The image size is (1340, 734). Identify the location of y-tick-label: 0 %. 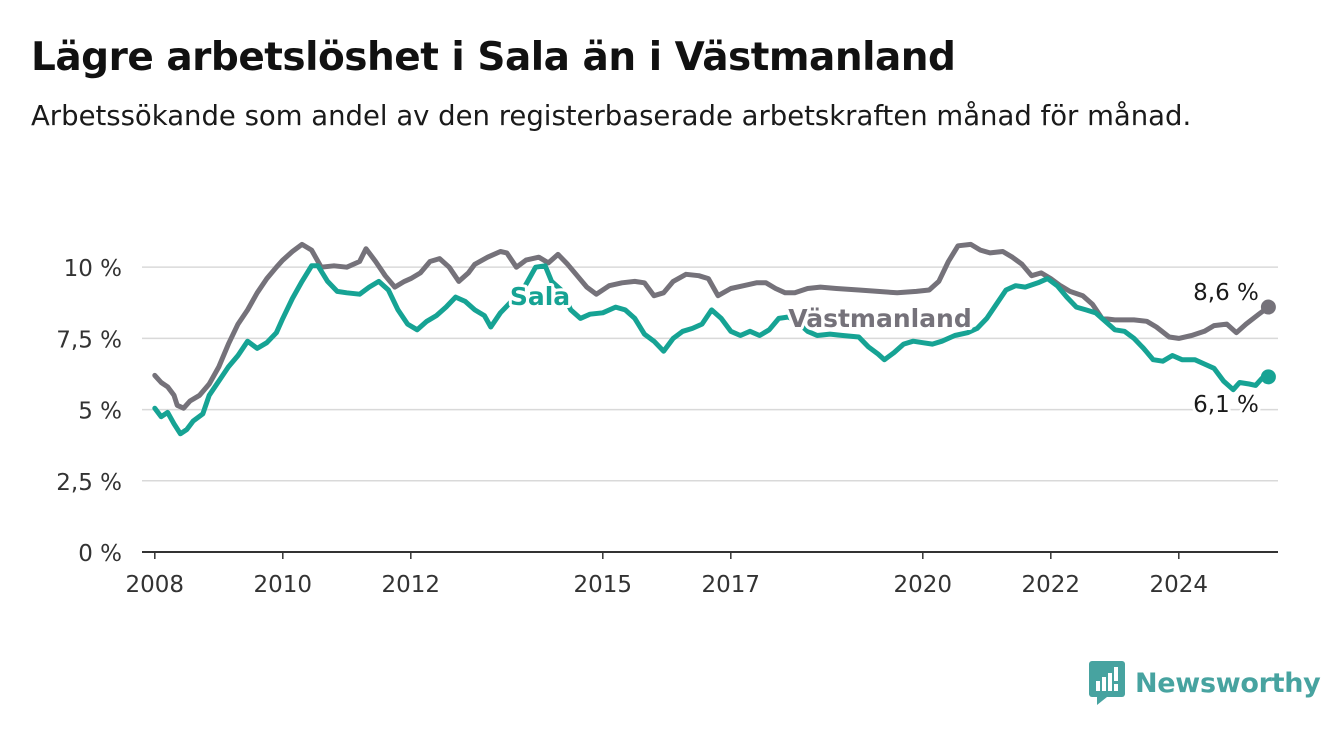
(100, 554).